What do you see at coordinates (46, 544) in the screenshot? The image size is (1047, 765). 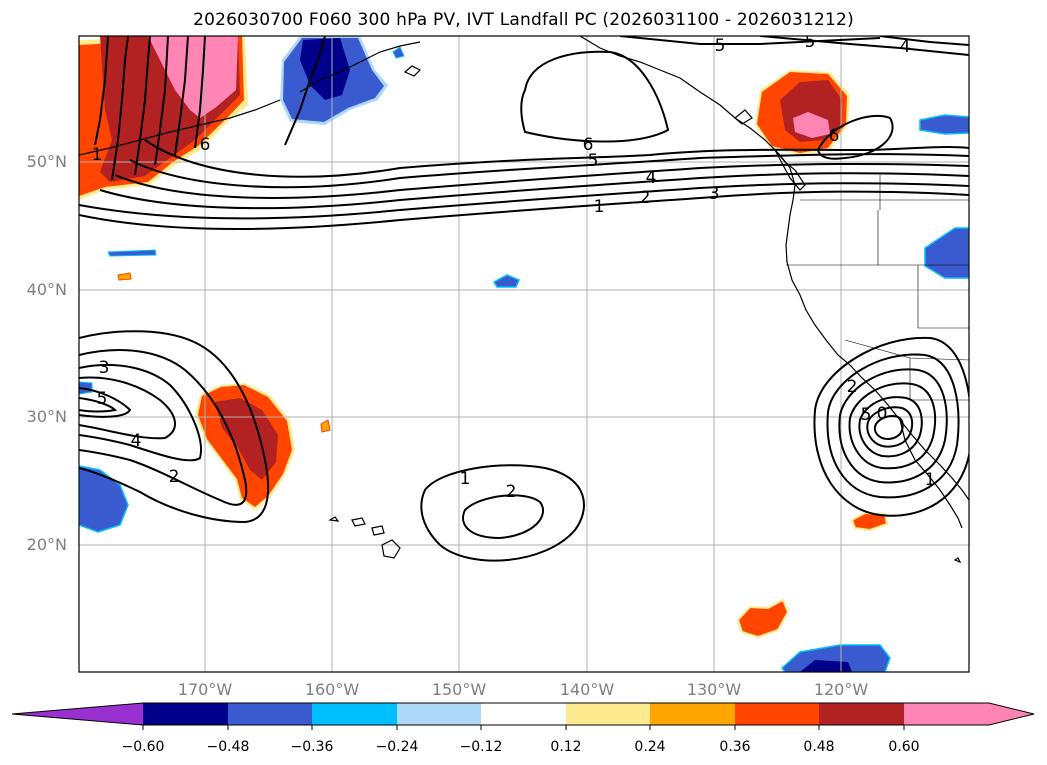 I see `lat-label: 20°N` at bounding box center [46, 544].